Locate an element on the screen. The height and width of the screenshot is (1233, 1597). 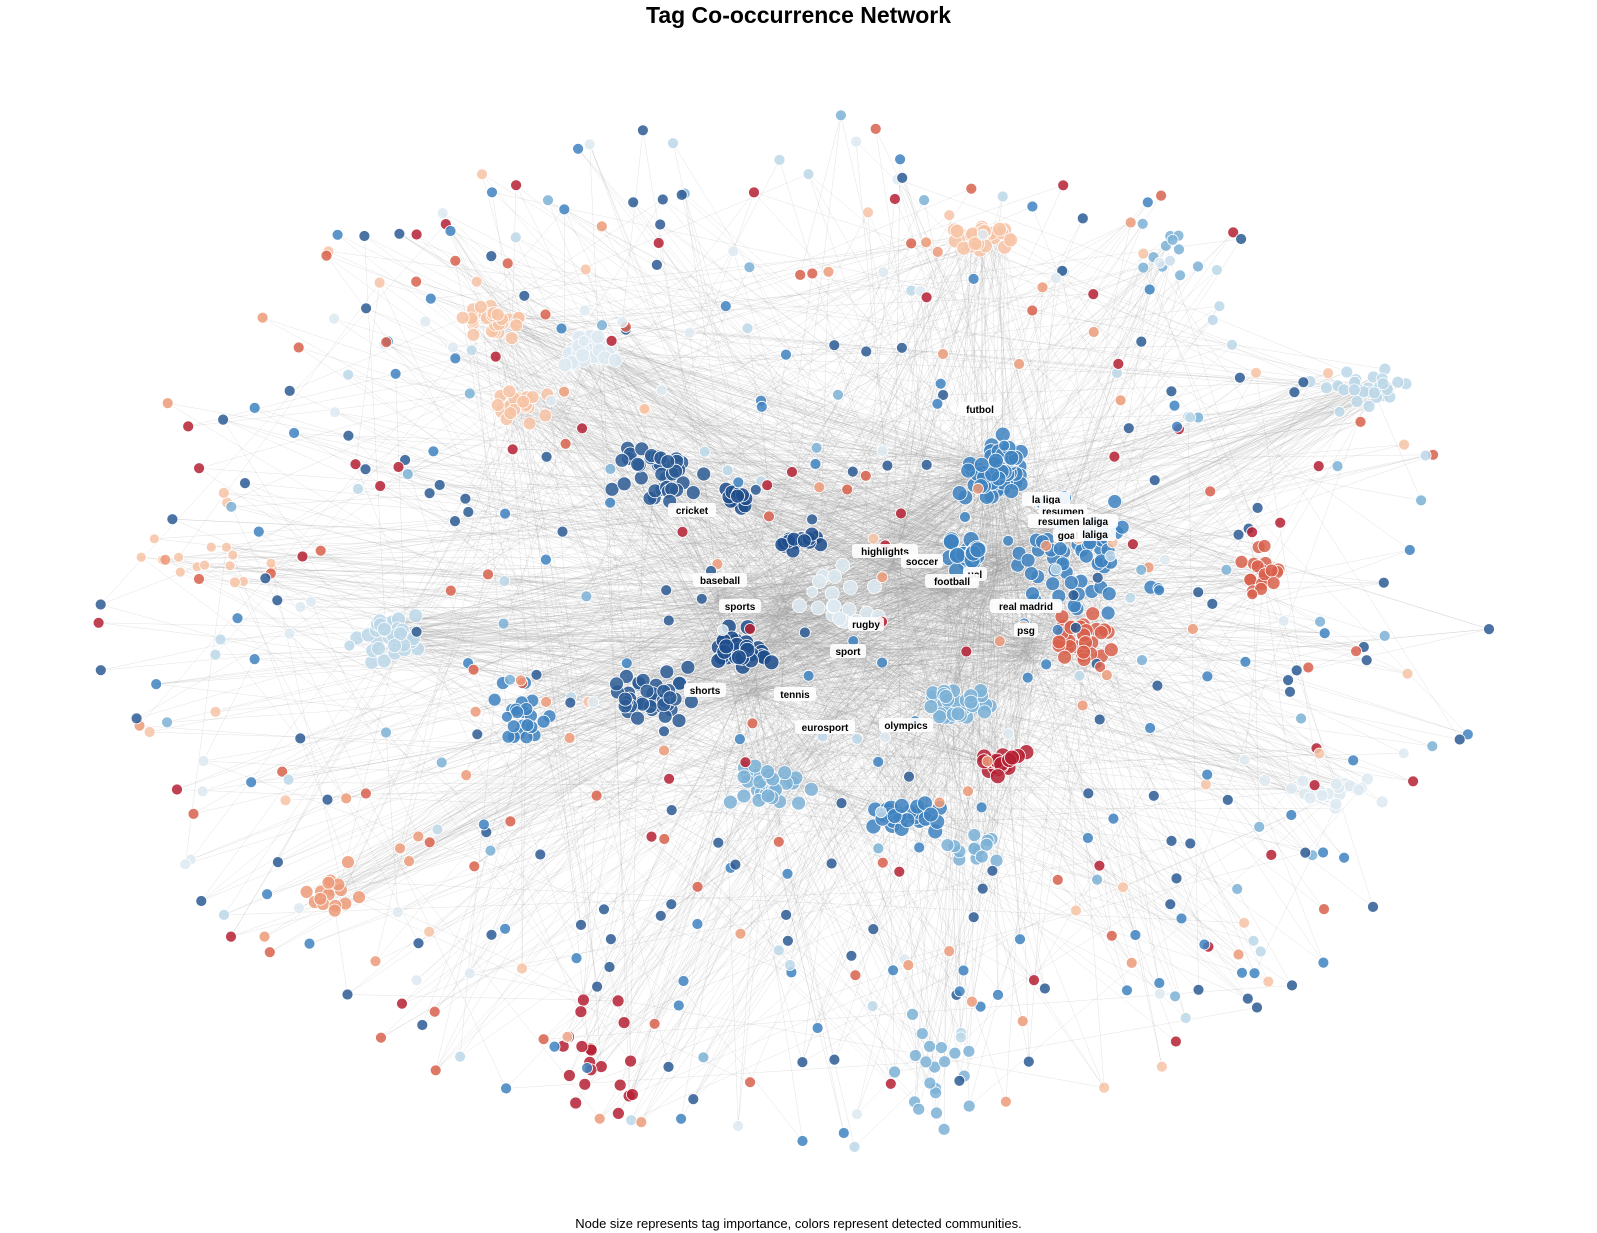
node-label: futbol is located at coordinates (980, 409).